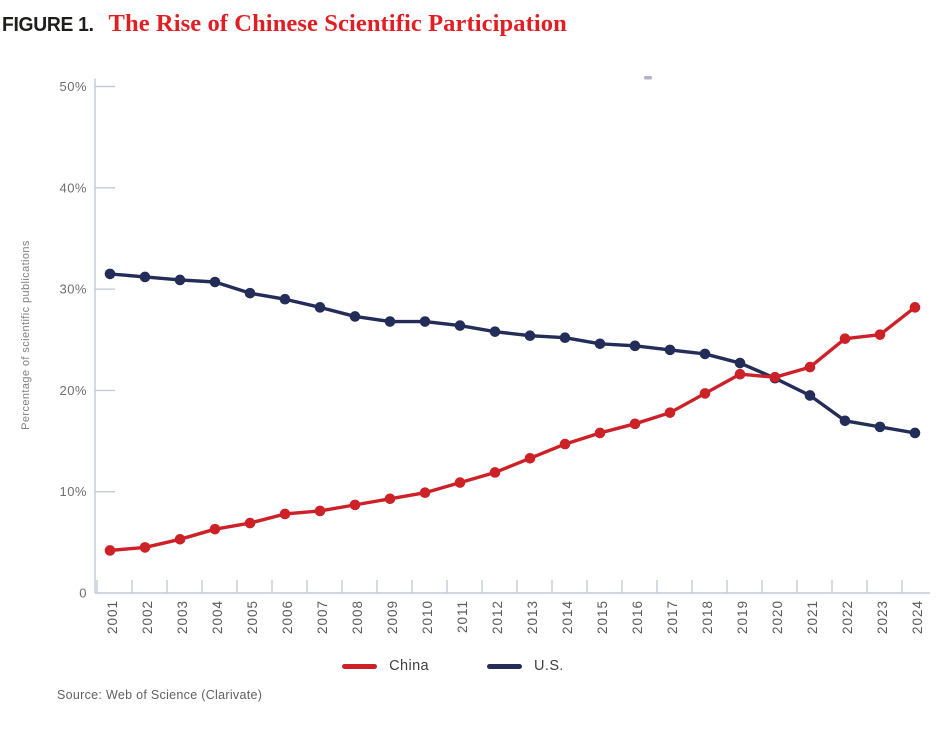  What do you see at coordinates (845, 421) in the screenshot?
I see `data-point-us-2022` at bounding box center [845, 421].